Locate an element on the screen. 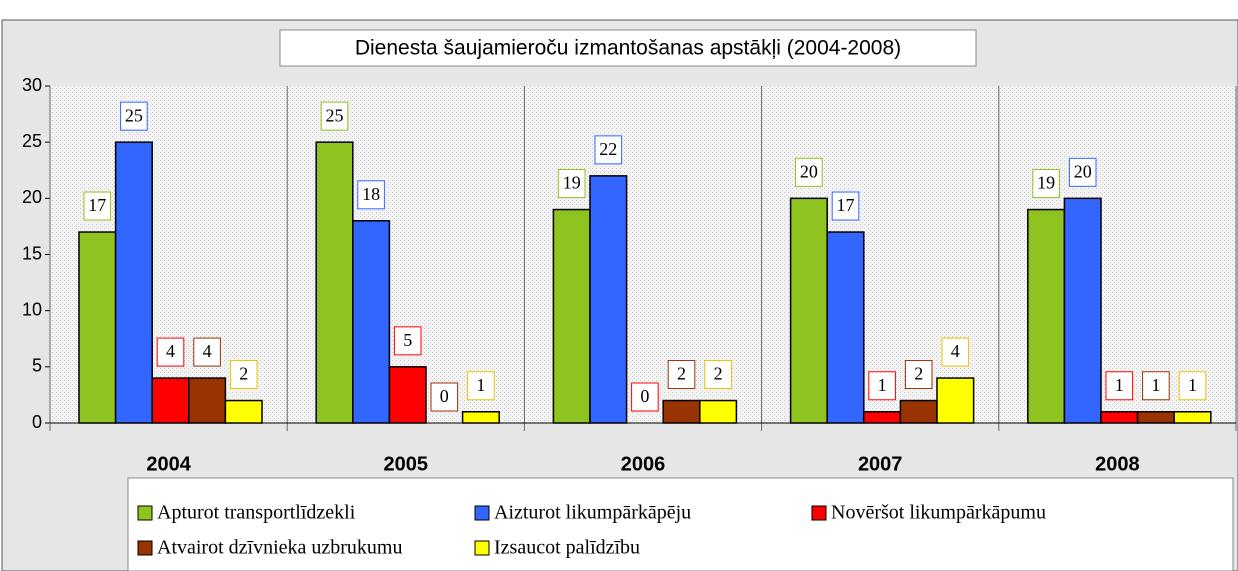  data-label: 22 is located at coordinates (608, 149).